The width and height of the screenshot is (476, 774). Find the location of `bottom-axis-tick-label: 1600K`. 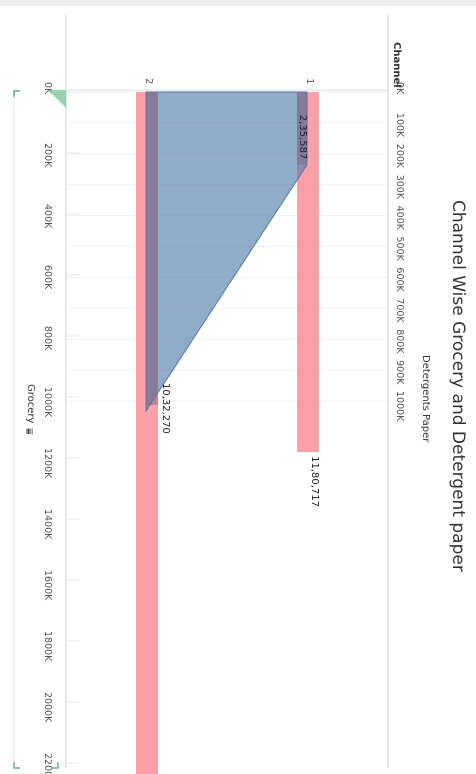

bottom-axis-tick-label: 1600K is located at coordinates (47, 585).